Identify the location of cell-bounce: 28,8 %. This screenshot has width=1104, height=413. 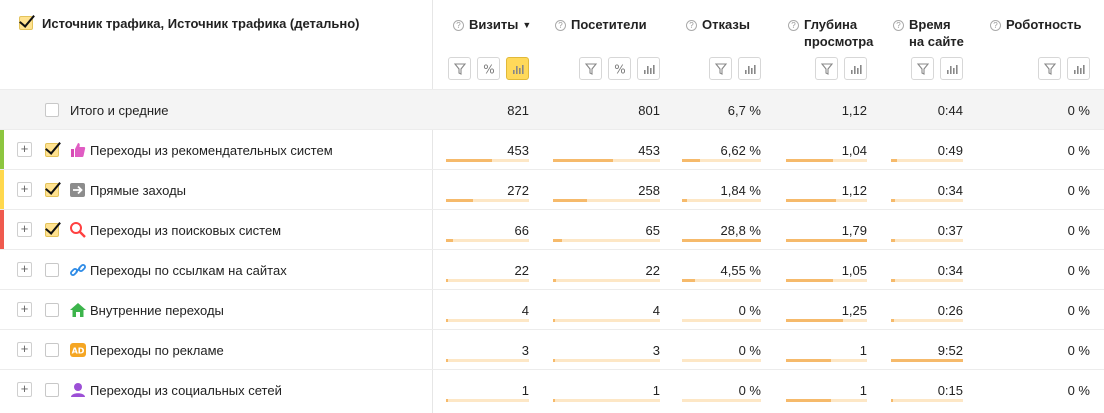
(740, 230).